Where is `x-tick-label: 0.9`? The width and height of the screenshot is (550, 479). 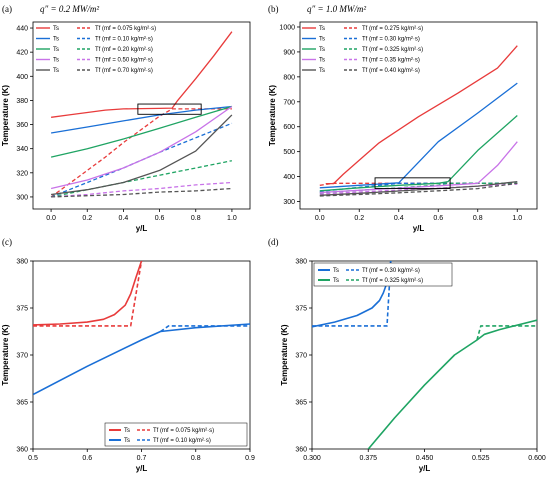 x-tick-label: 0.9 is located at coordinates (250, 458).